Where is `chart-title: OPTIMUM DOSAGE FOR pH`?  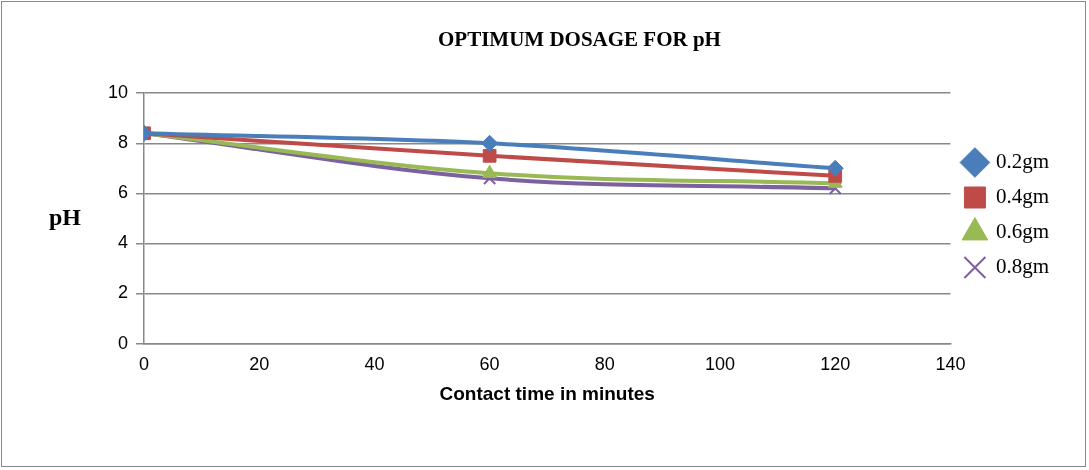
chart-title: OPTIMUM DOSAGE FOR pH is located at coordinates (579, 39).